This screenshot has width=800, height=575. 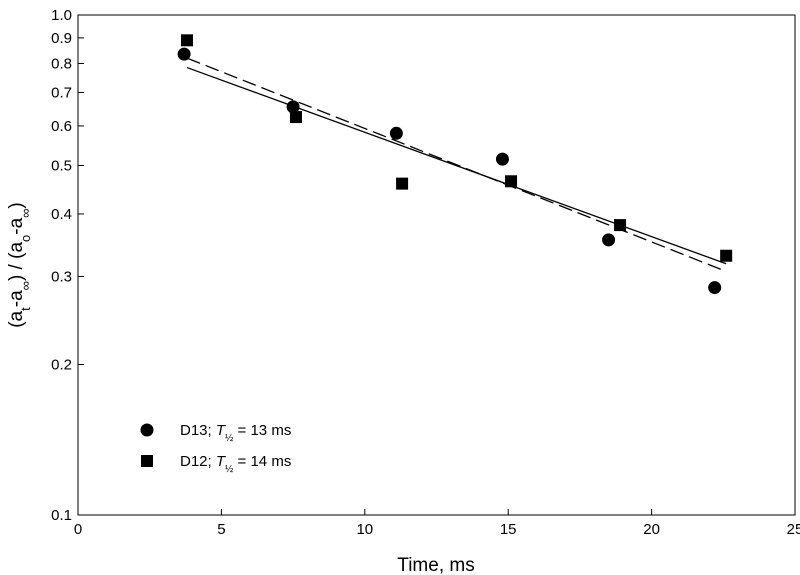 I want to click on y-tick-label: 0.6, so click(x=61, y=126).